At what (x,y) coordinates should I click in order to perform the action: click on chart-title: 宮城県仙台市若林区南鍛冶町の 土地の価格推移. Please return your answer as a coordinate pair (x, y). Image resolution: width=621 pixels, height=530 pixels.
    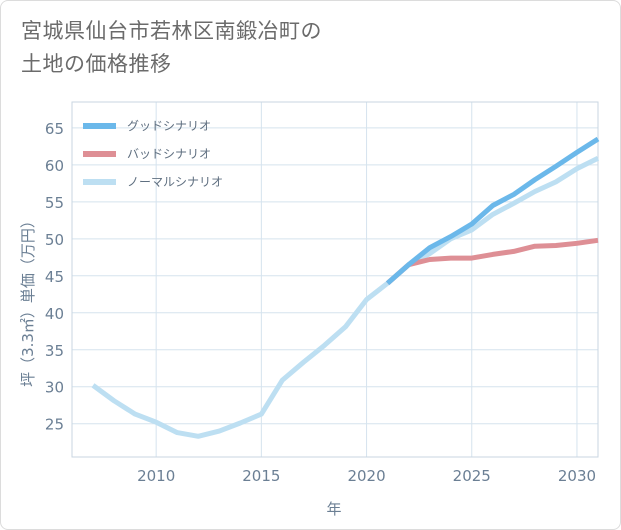
    Looking at the image, I should click on (171, 48).